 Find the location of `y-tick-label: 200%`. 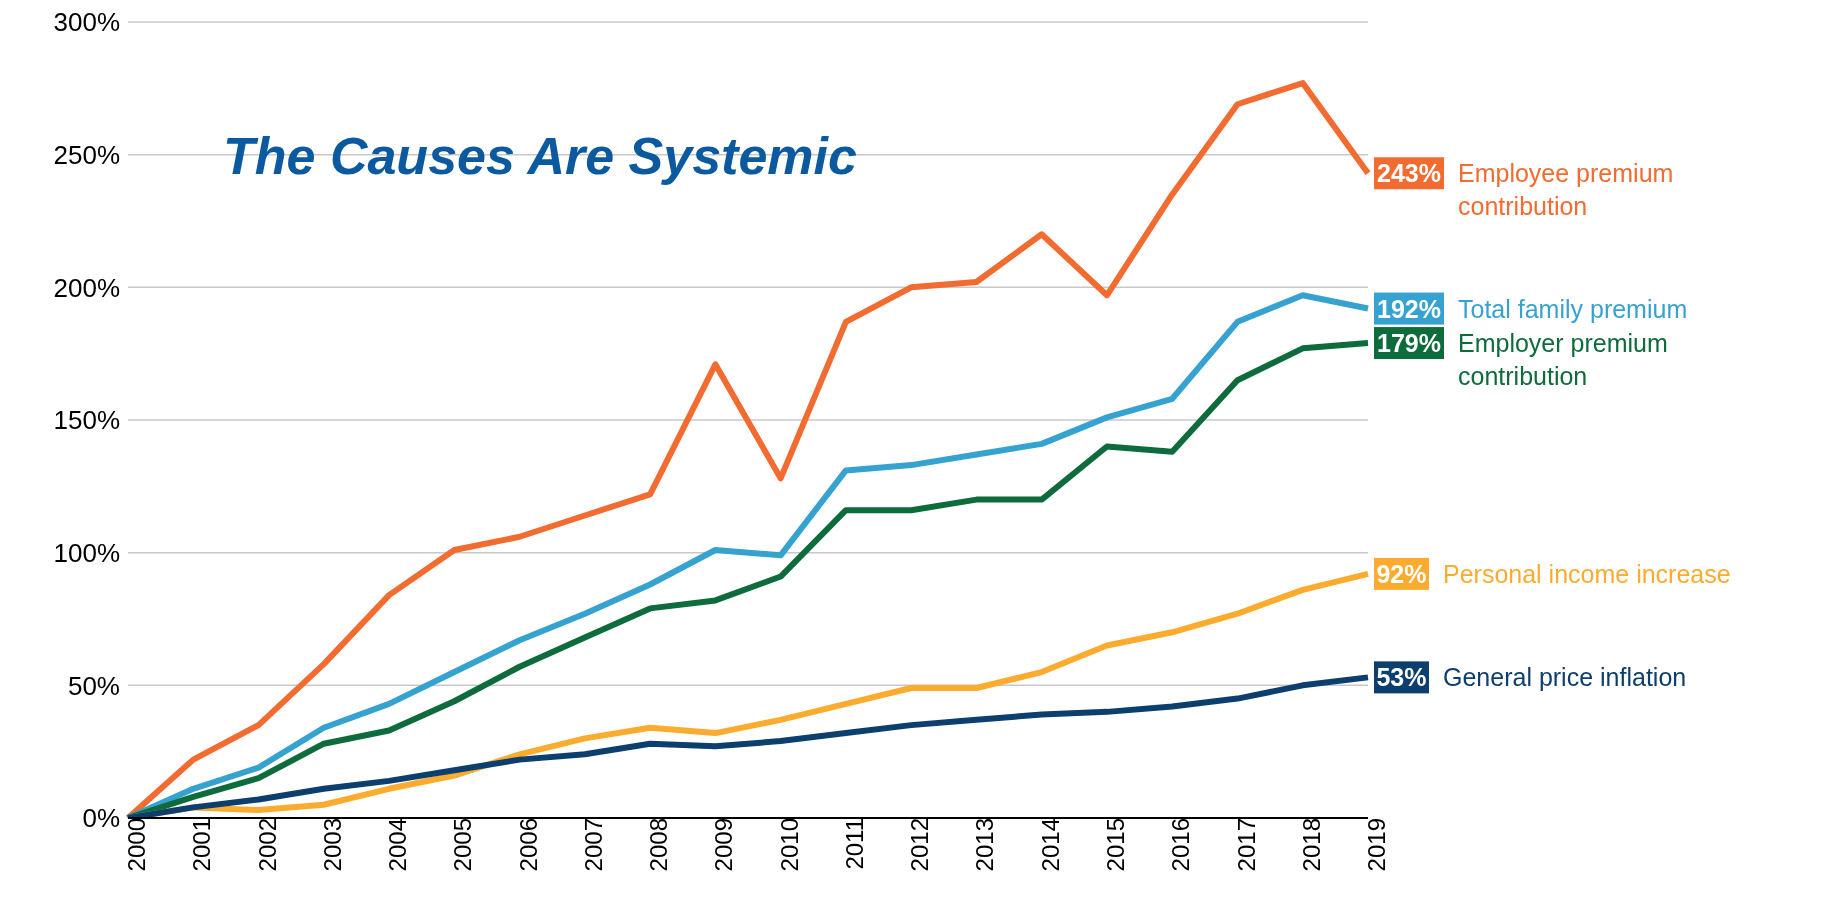

y-tick-label: 200% is located at coordinates (86, 287).